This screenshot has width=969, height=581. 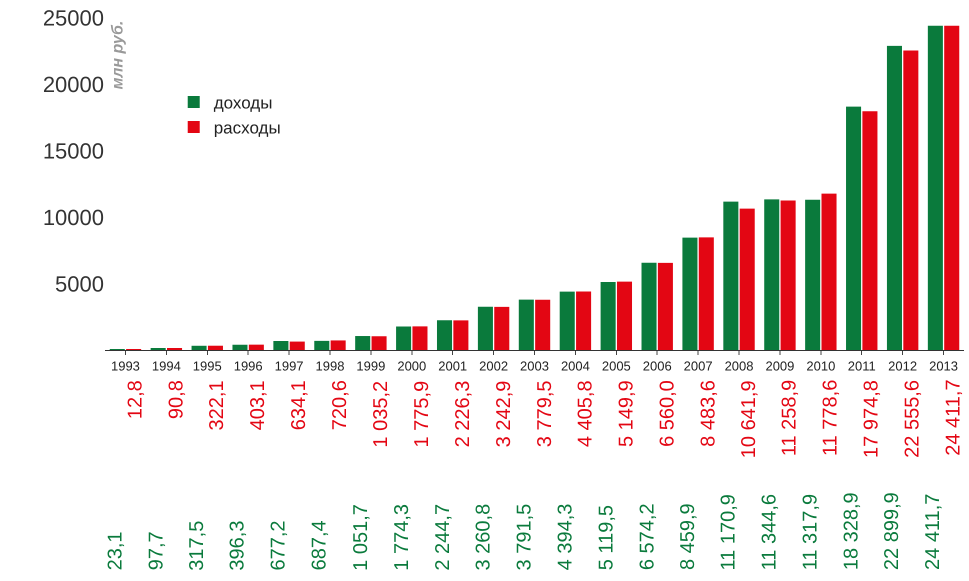 I want to click on data-label: 12,8, so click(x=135, y=400).